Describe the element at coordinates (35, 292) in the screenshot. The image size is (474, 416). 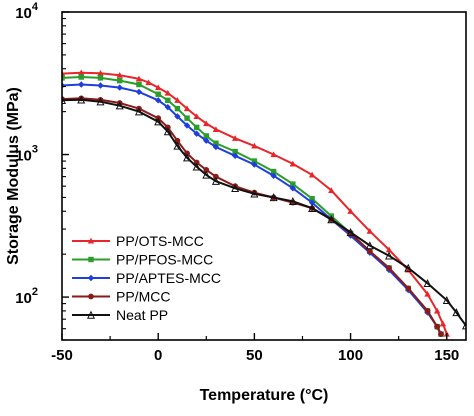
I see `y-tick-exponent: 2` at that location.